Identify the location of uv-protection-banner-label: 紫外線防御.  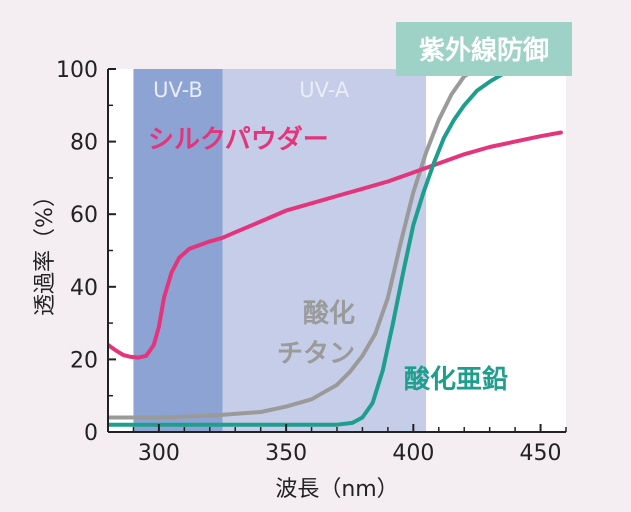
(484, 50).